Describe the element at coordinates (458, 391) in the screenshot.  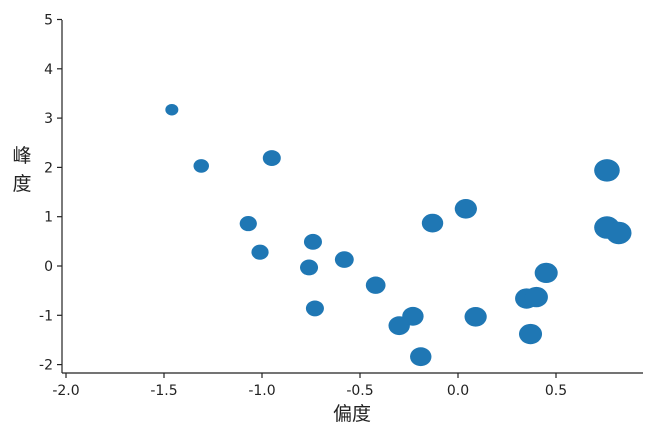
I see `x-tick-label: 0.0` at that location.